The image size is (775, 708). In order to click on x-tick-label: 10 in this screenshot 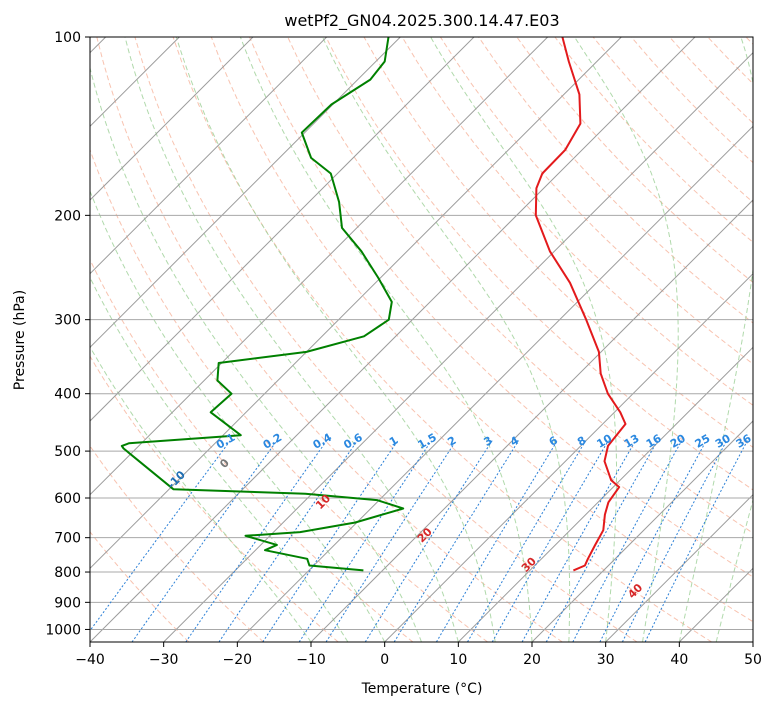, I will do `click(458, 660)`.